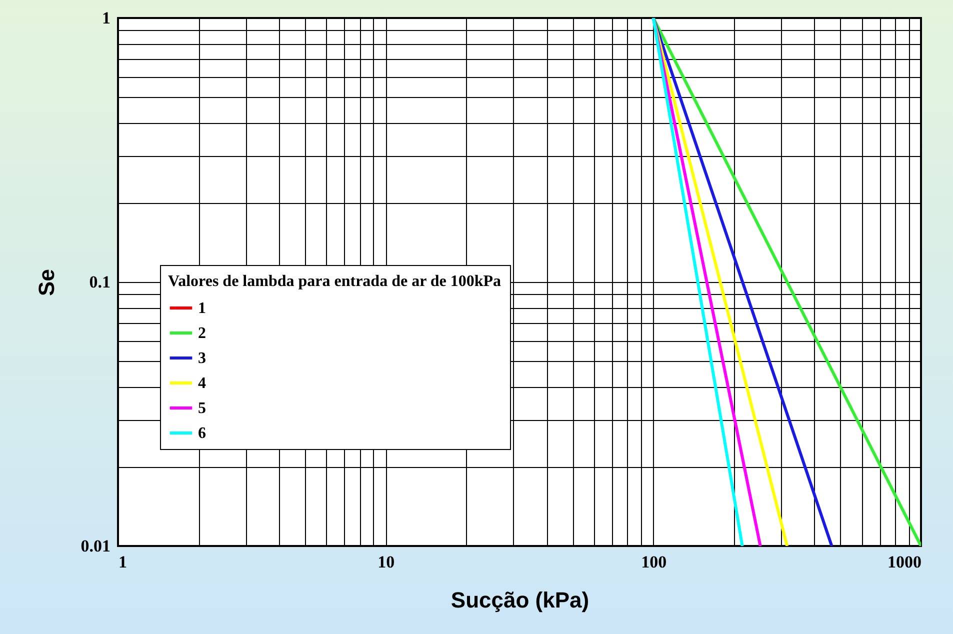 The image size is (953, 634). Describe the element at coordinates (386, 562) in the screenshot. I see `x-tick-label: 10` at that location.